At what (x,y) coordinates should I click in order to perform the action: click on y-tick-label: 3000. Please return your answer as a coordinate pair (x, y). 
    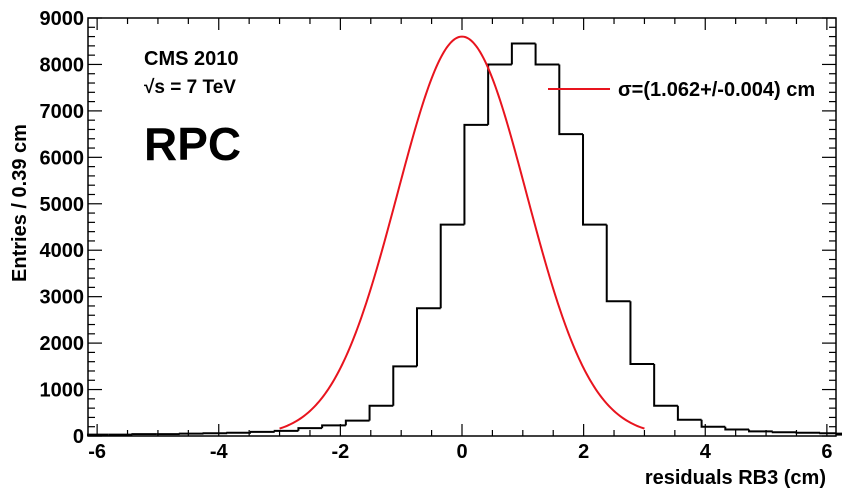
    Looking at the image, I should click on (62, 298).